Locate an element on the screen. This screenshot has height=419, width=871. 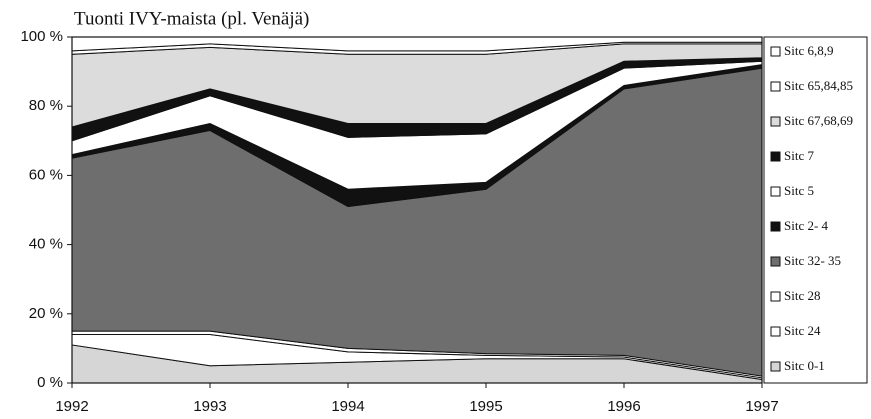
x-tick-label: 1995 is located at coordinates (485, 406).